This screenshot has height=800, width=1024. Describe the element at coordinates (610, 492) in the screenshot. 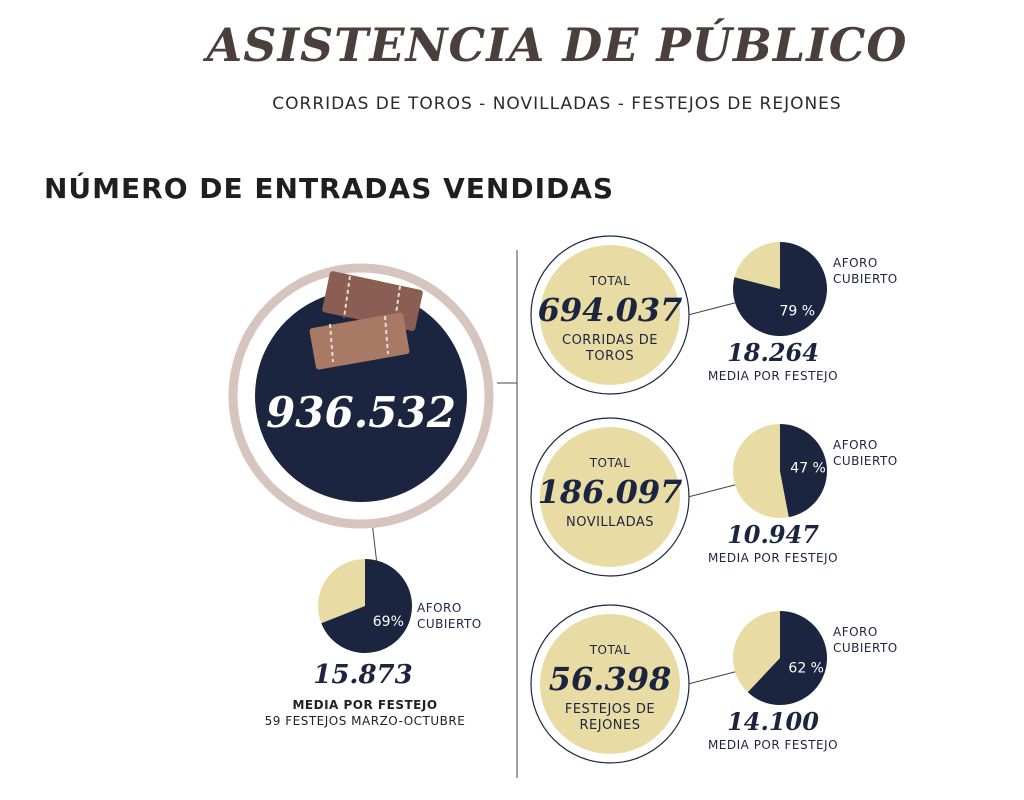

I see `total-value: 186.097` at that location.